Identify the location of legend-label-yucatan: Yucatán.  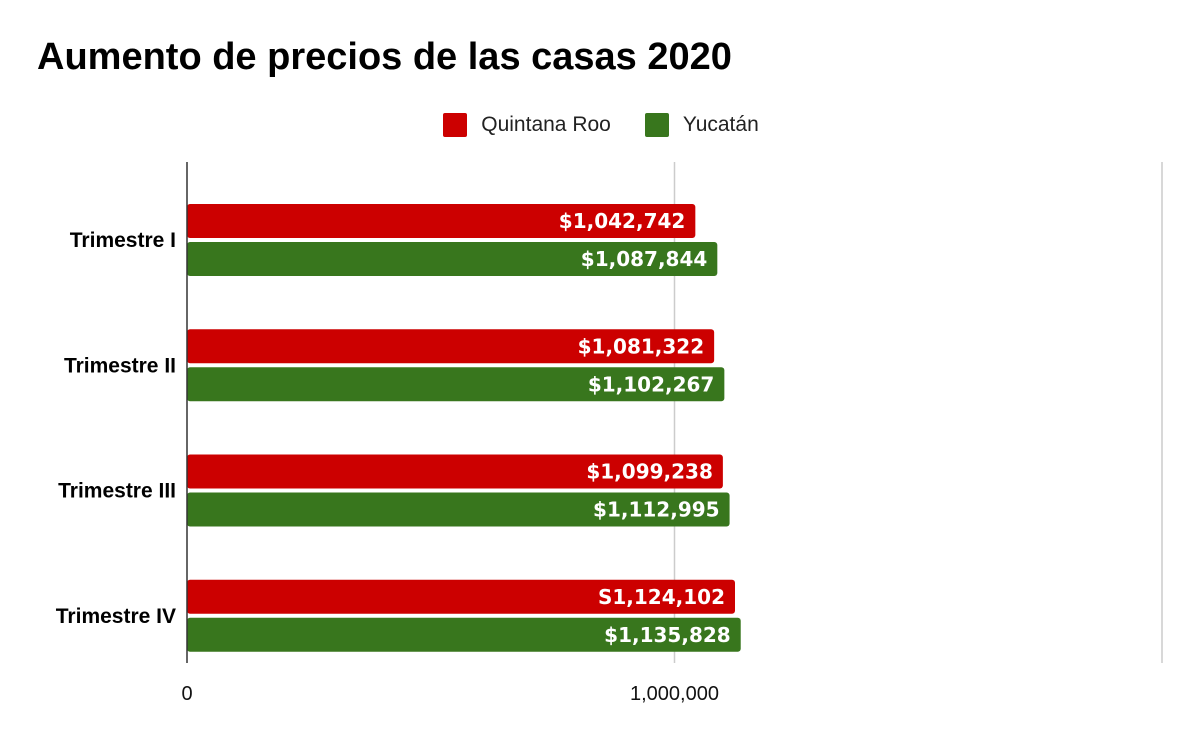
(720, 124).